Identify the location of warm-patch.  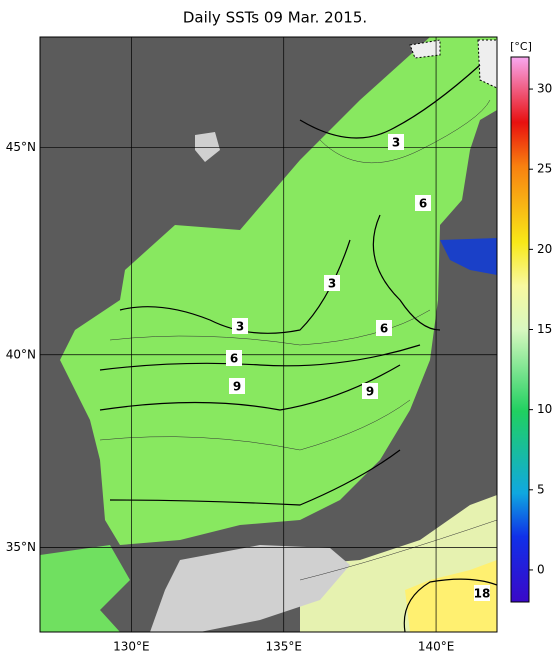
(451, 596).